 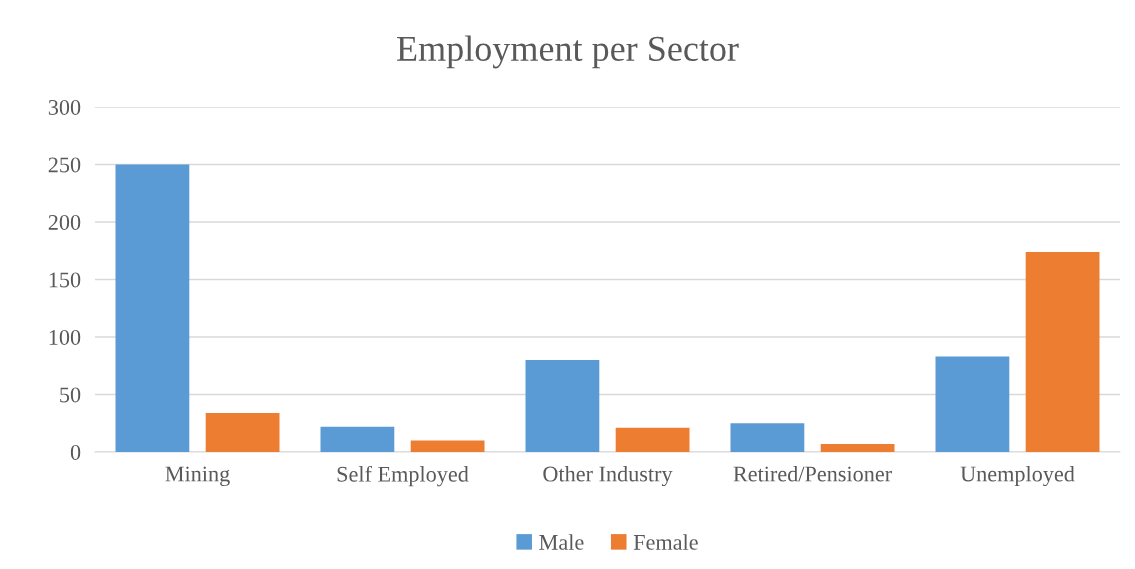 I want to click on y-tick-label: 0, so click(x=75, y=452).